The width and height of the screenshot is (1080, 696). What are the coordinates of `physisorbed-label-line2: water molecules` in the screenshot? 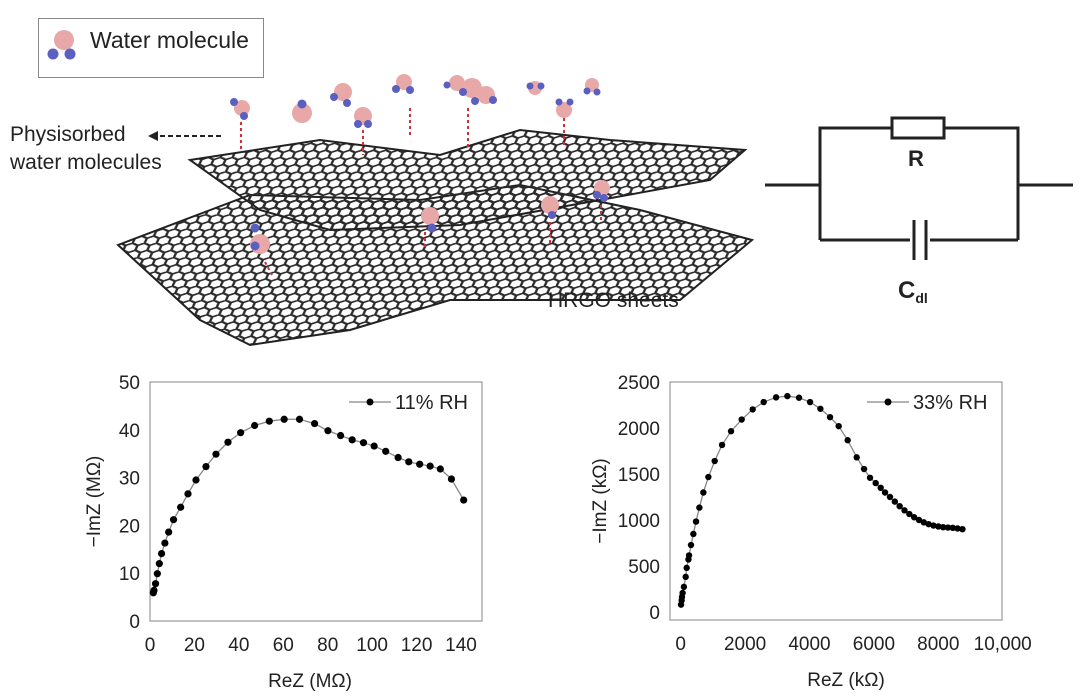 It's located at (86, 162).